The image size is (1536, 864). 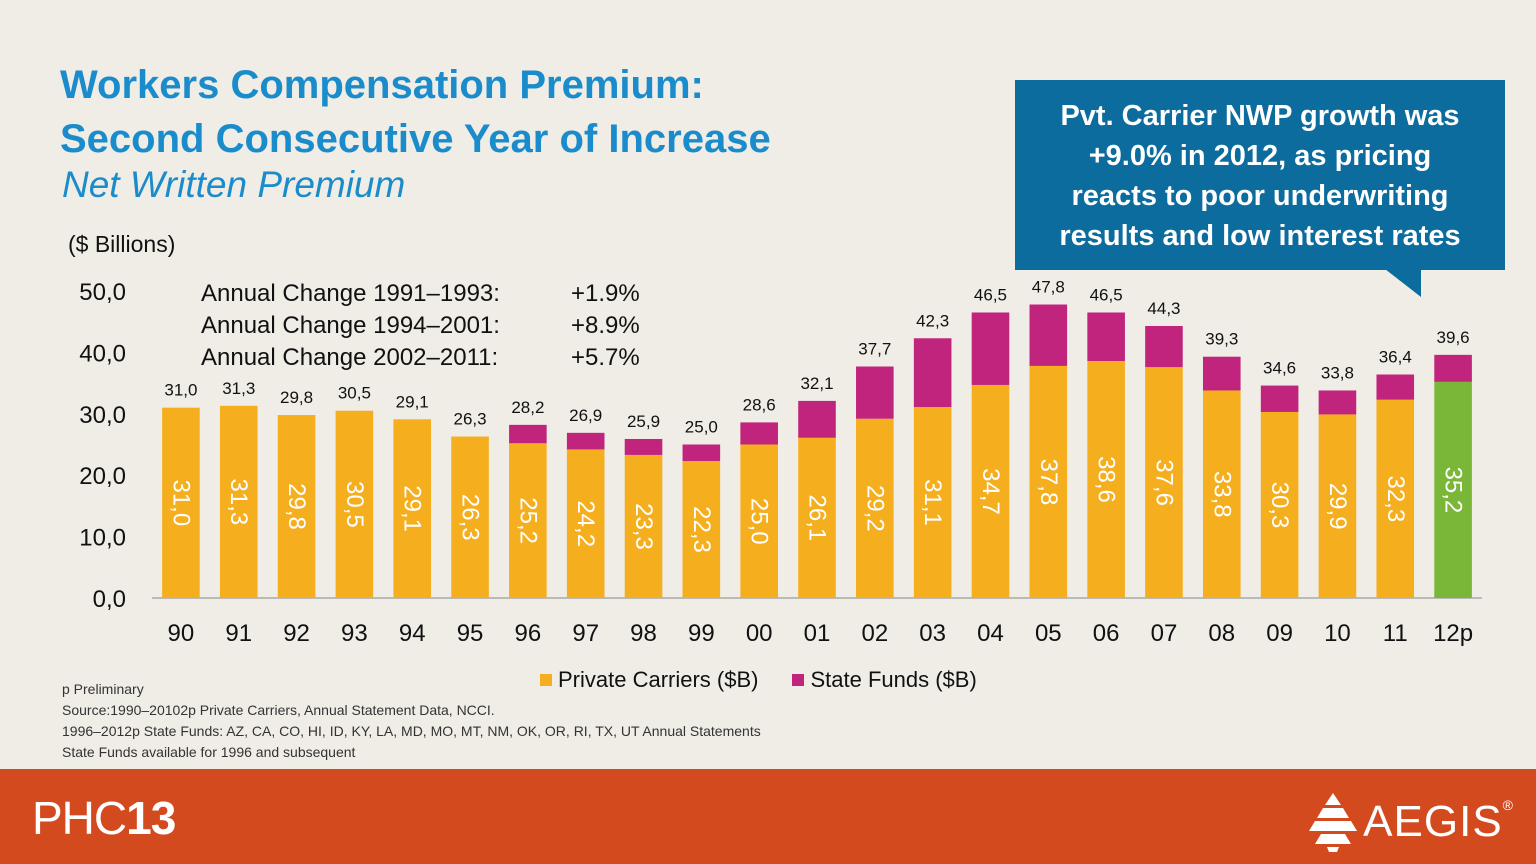 I want to click on aegis-logo-text: AEGIS®, so click(x=1438, y=822).